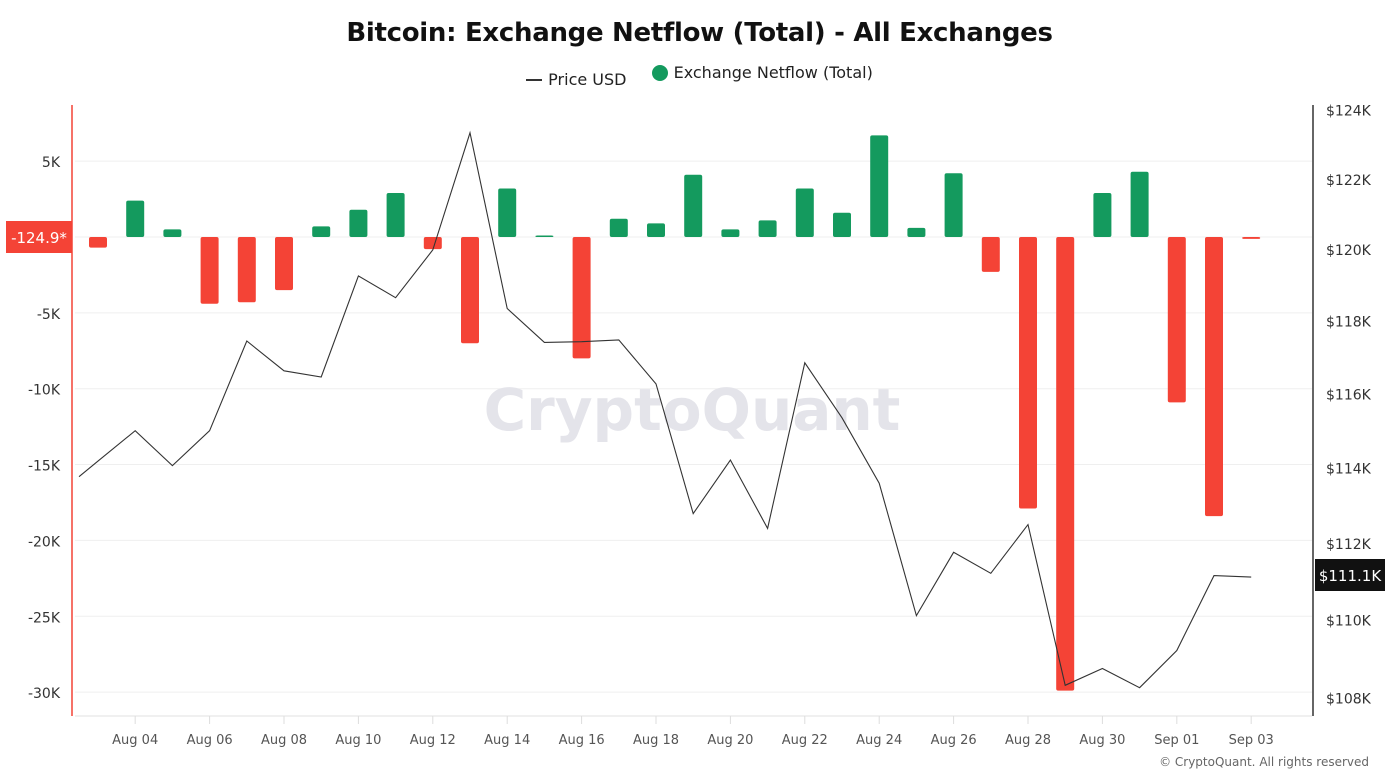  I want to click on right-axis-tick-label: $108K, so click(1349, 700).